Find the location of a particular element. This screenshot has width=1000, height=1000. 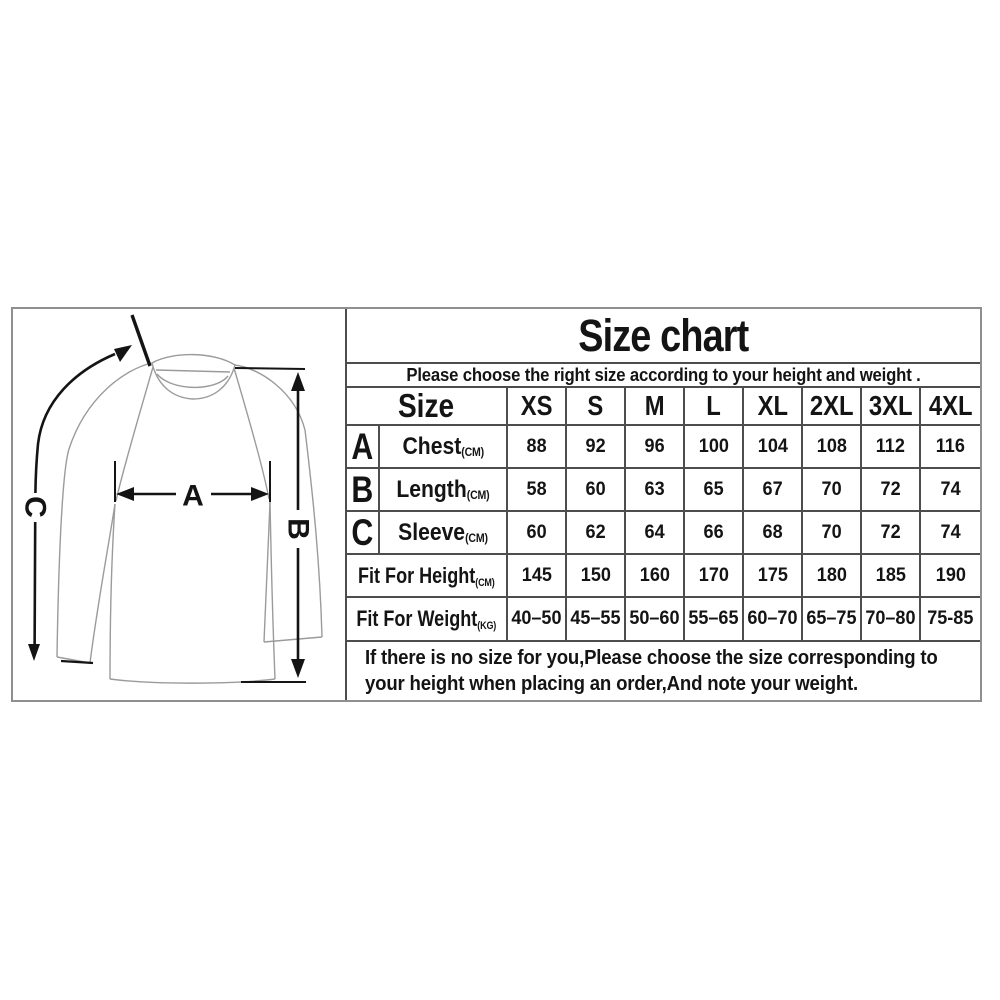

length-arrow is located at coordinates (270, 525).